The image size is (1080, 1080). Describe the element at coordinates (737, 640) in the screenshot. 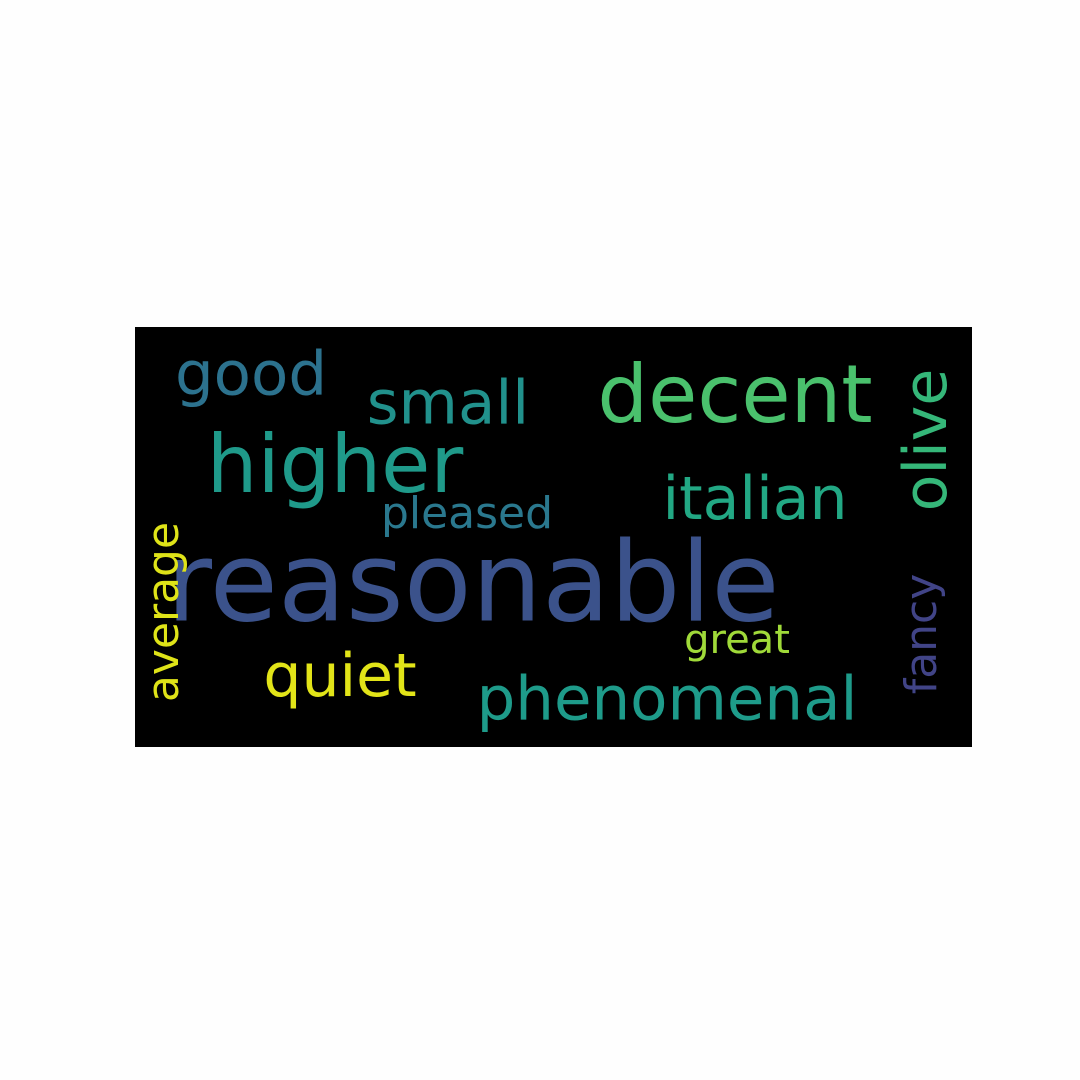

I see `word-great: great` at that location.